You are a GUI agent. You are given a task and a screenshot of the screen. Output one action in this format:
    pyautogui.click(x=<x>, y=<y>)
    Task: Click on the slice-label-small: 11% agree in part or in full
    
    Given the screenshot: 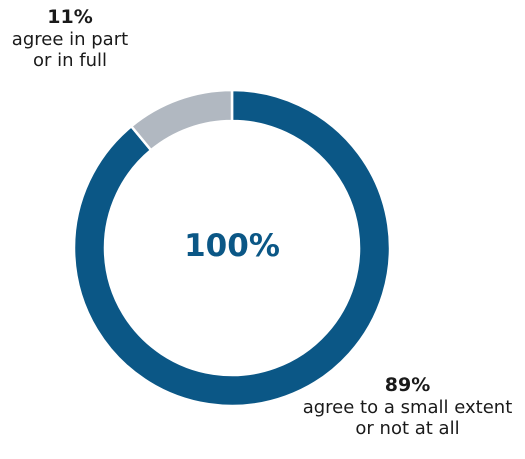 What is the action you would take?
    pyautogui.click(x=70, y=39)
    